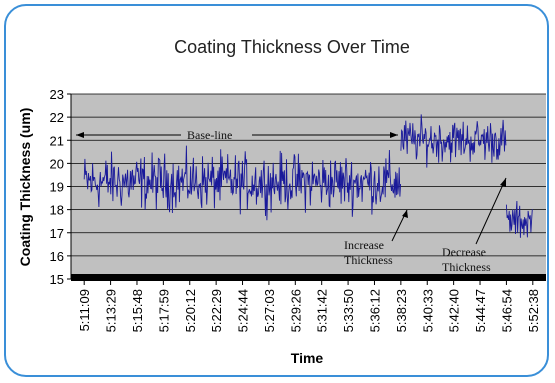 The width and height of the screenshot is (555, 383). Describe the element at coordinates (57, 163) in the screenshot. I see `y-tick-label: 20` at that location.